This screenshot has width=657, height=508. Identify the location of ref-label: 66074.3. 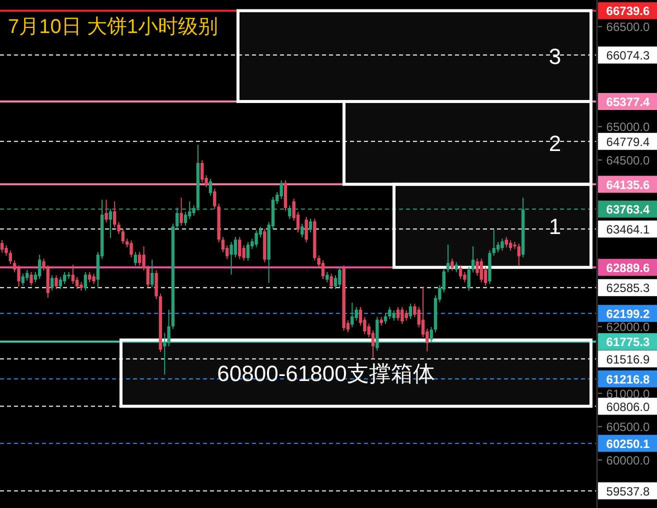
(627, 55).